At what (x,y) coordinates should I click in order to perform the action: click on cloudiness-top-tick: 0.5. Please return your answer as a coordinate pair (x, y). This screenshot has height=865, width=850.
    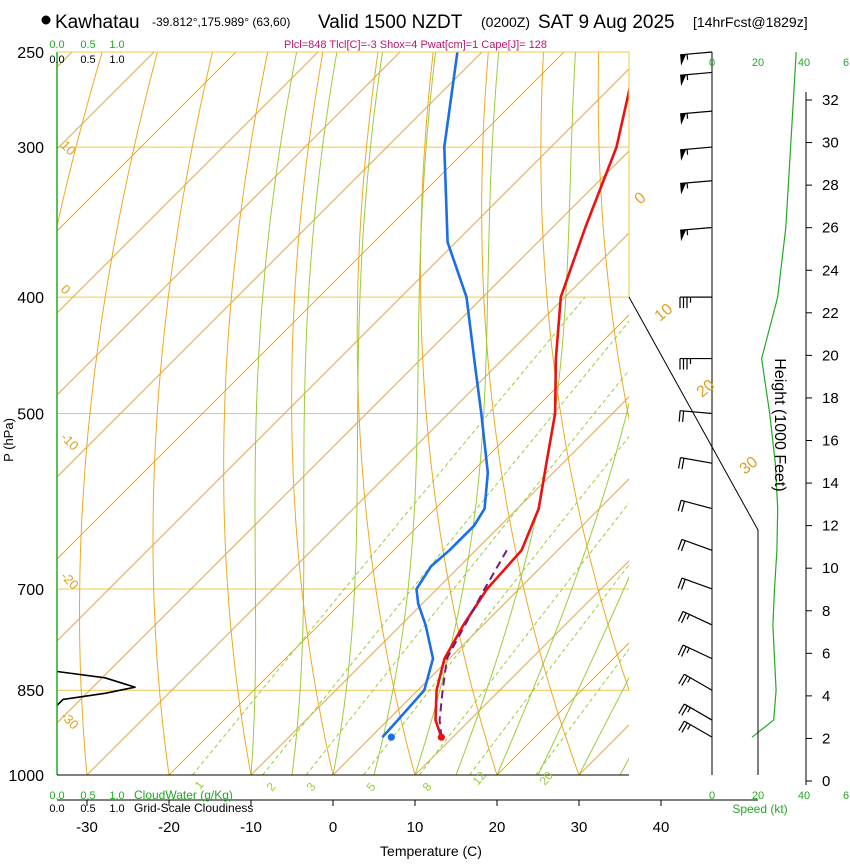
    Looking at the image, I should click on (87, 60).